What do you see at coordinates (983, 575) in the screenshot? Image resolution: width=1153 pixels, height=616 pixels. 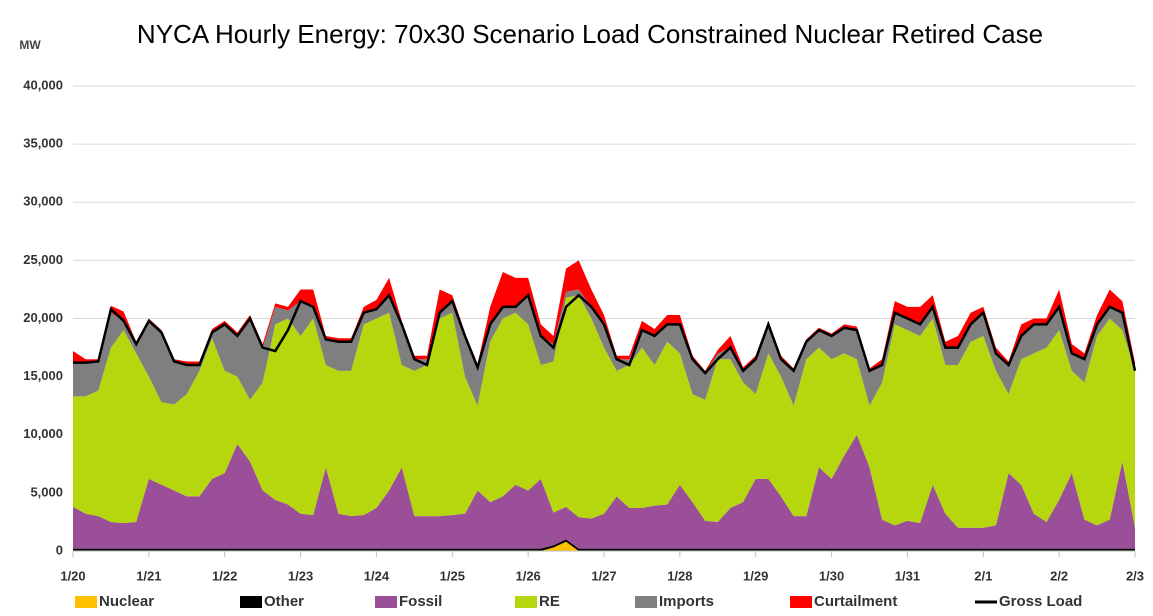 I see `x-tick-label: 2/1` at bounding box center [983, 575].